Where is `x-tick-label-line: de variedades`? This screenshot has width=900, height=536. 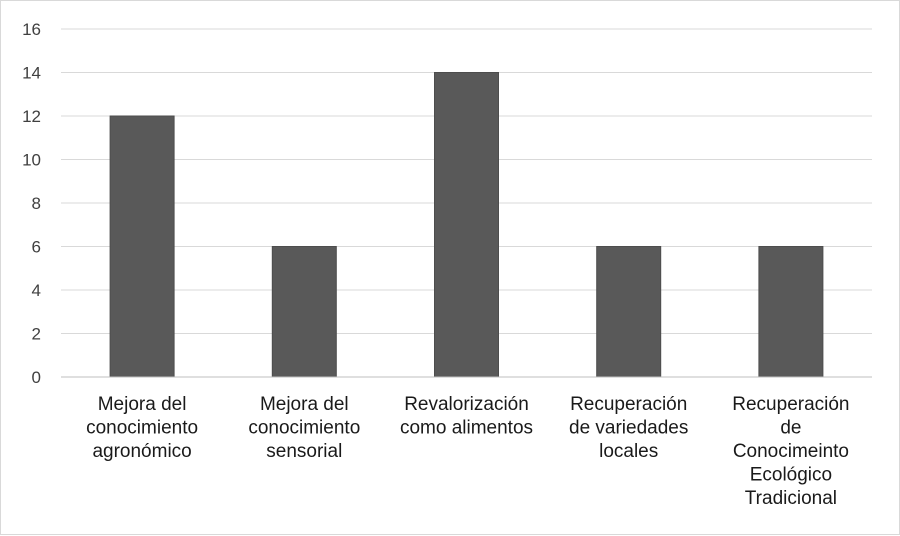 x-tick-label-line: de variedades is located at coordinates (628, 428).